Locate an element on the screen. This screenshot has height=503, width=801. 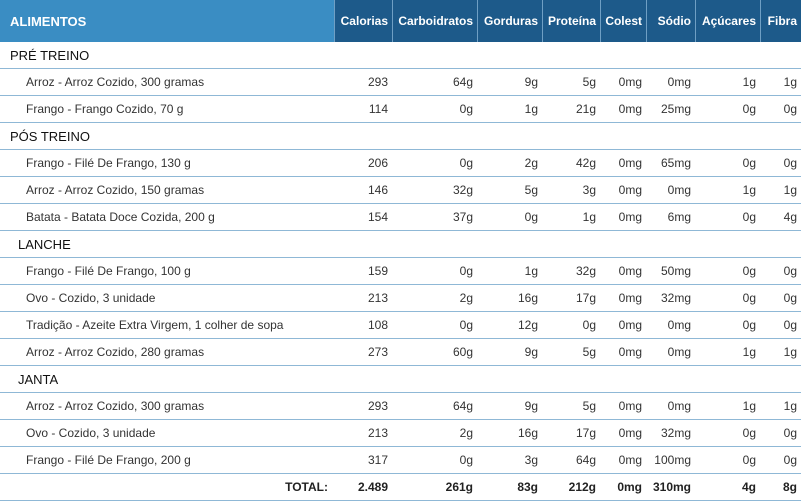
cell-sodio: 65mg is located at coordinates (675, 163).